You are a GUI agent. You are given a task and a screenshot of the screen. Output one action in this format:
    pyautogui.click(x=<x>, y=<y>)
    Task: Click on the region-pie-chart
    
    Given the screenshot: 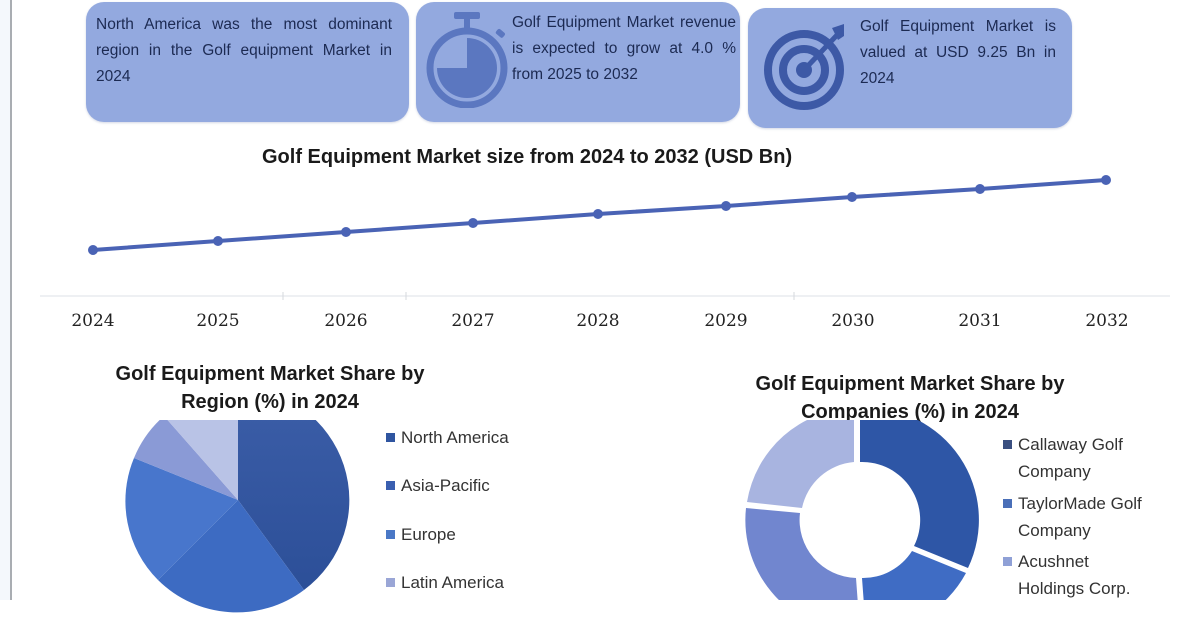 What is the action you would take?
    pyautogui.click(x=237, y=516)
    